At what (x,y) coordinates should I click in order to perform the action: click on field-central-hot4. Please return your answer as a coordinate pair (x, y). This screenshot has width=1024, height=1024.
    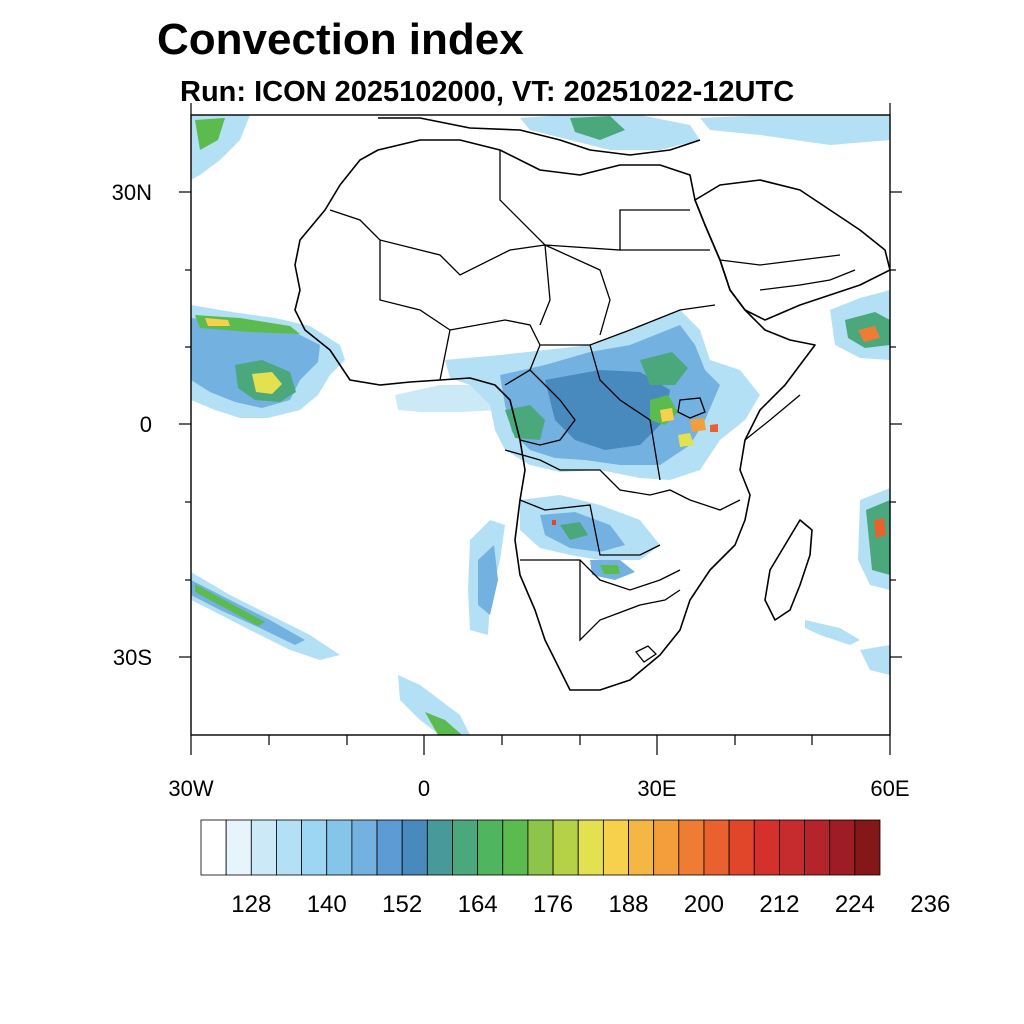
    Looking at the image, I should click on (714, 428).